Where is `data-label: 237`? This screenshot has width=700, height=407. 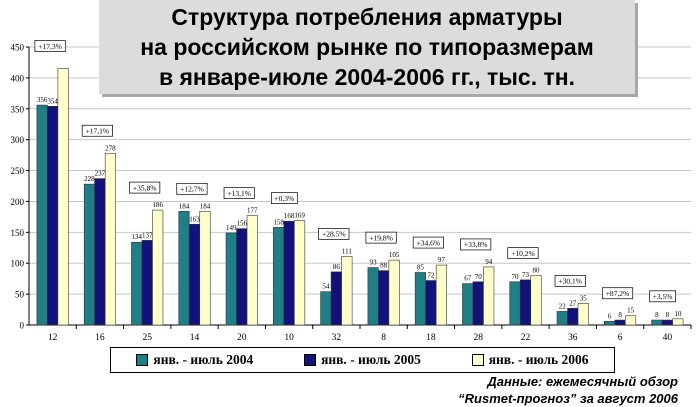
data-label: 237 is located at coordinates (100, 174).